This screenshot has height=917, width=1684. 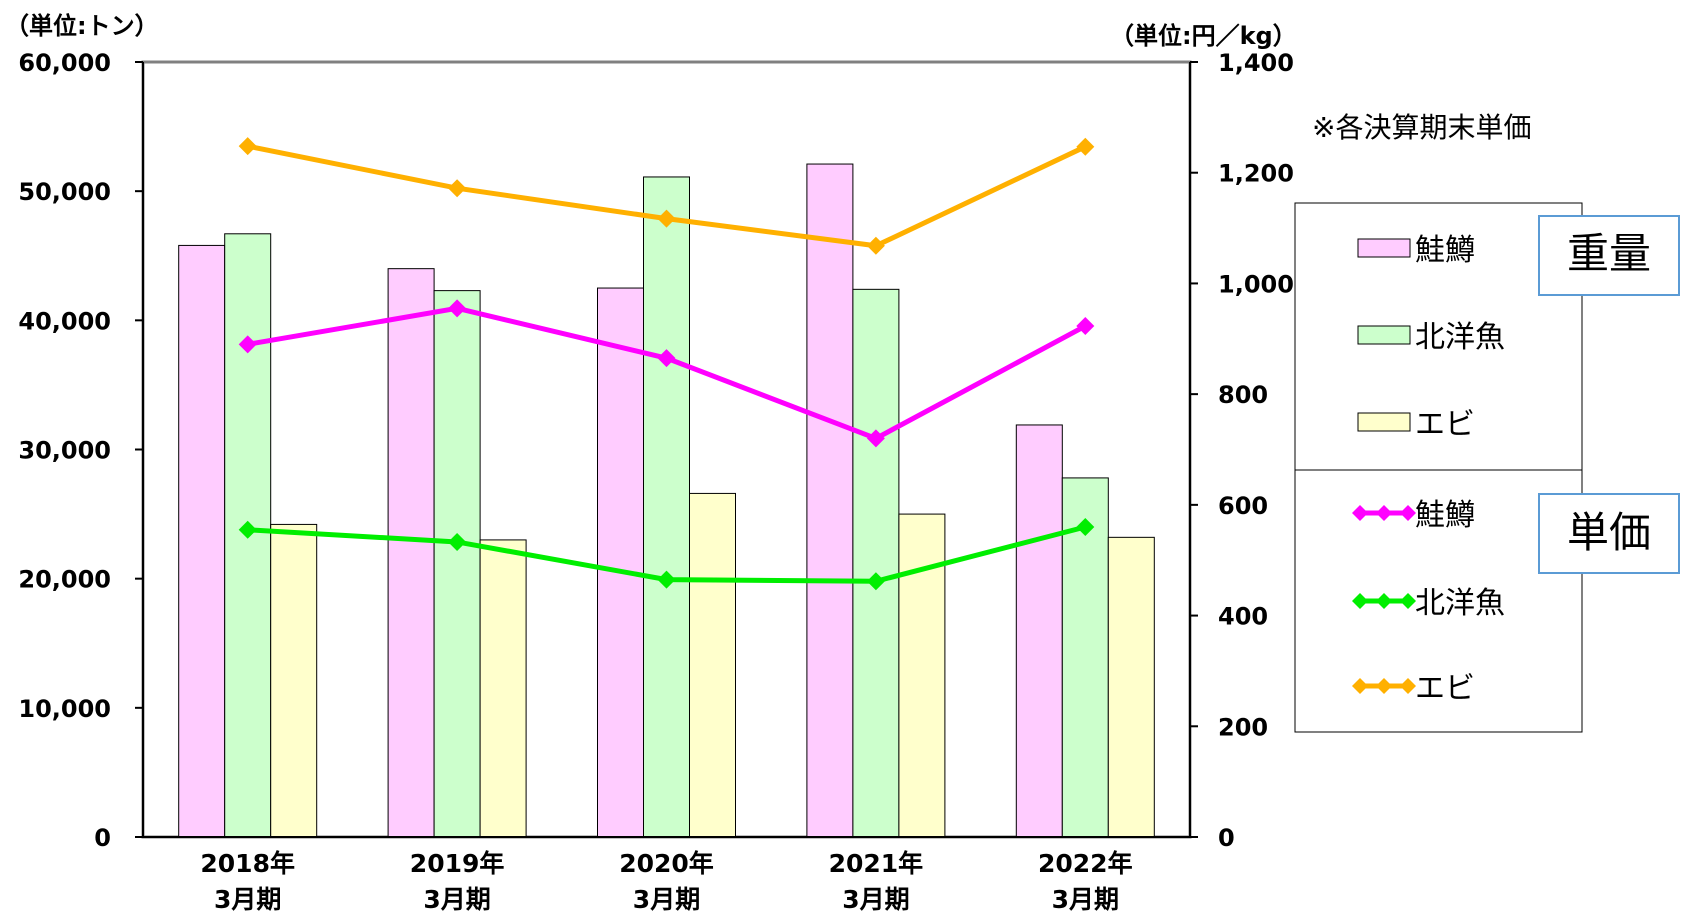 I want to click on left-tick-label: 50,000, so click(x=64, y=192).